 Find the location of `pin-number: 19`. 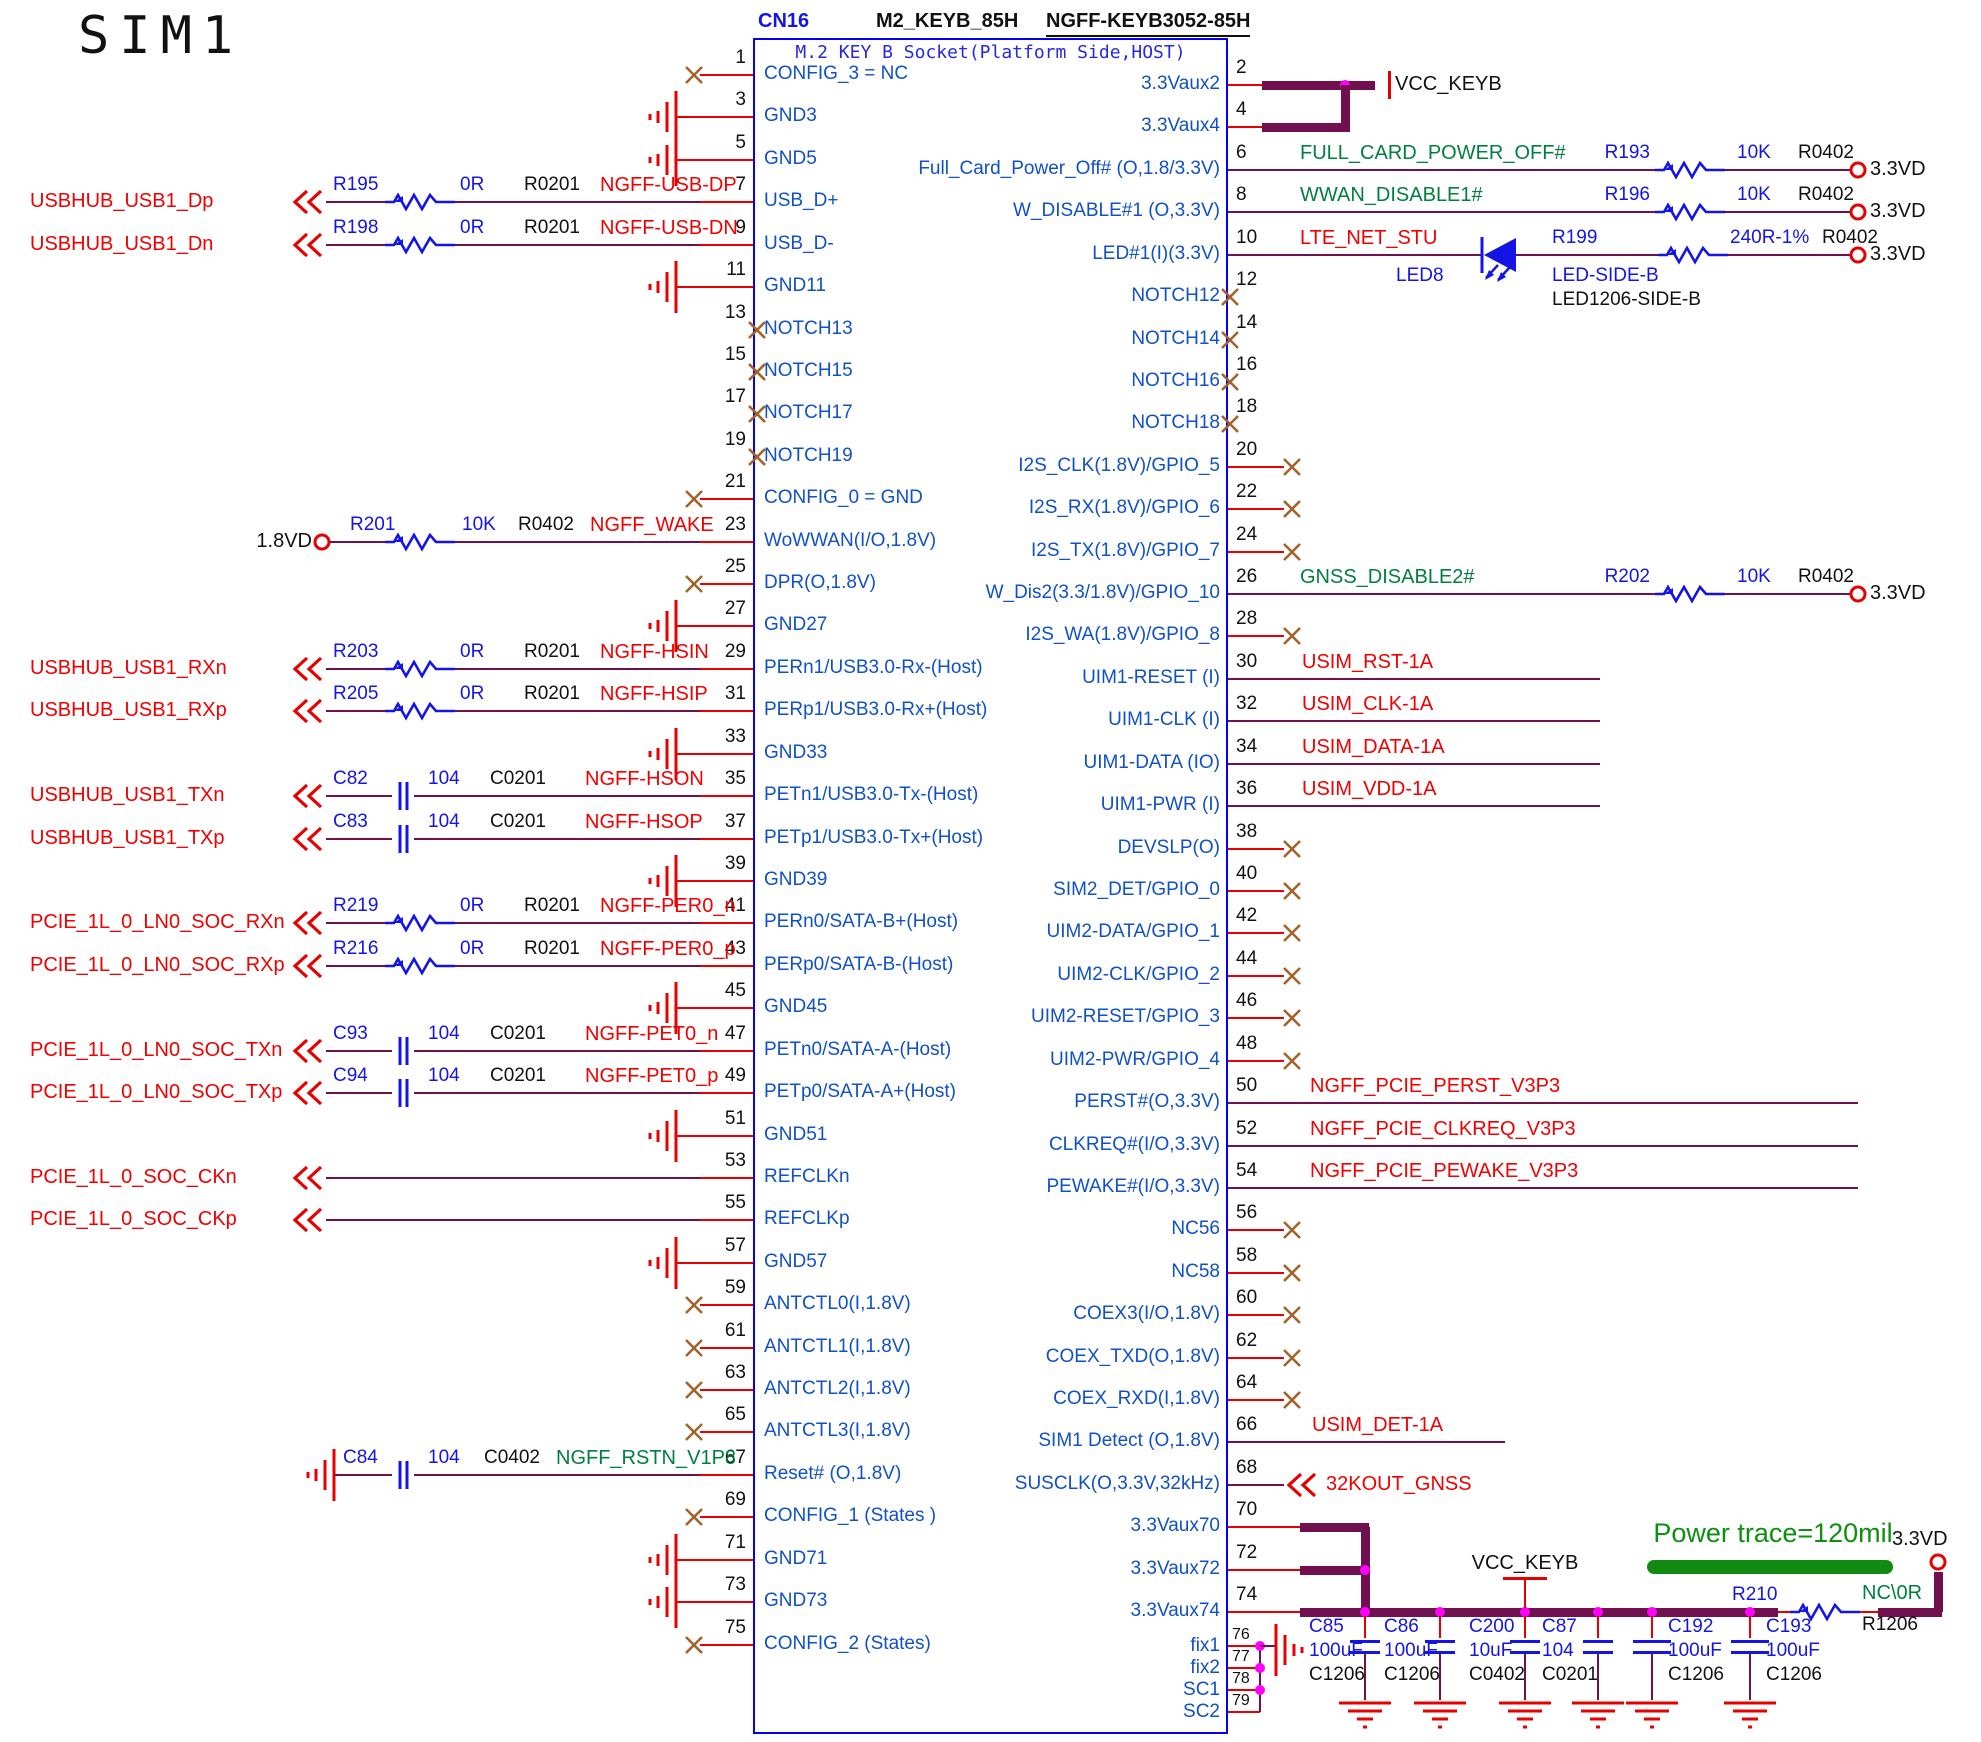

pin-number: 19 is located at coordinates (735, 439).